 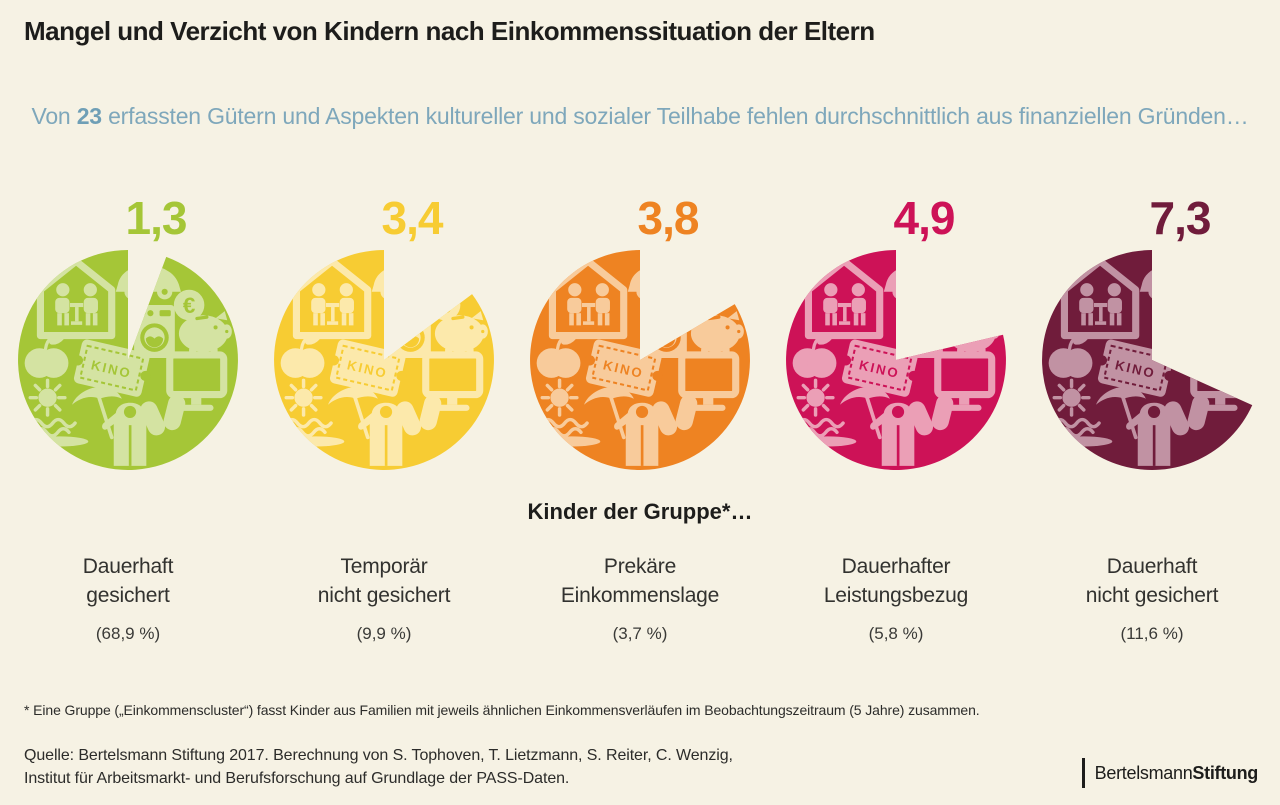 What do you see at coordinates (412, 218) in the screenshot?
I see `missing-goods-value: 3,4` at bounding box center [412, 218].